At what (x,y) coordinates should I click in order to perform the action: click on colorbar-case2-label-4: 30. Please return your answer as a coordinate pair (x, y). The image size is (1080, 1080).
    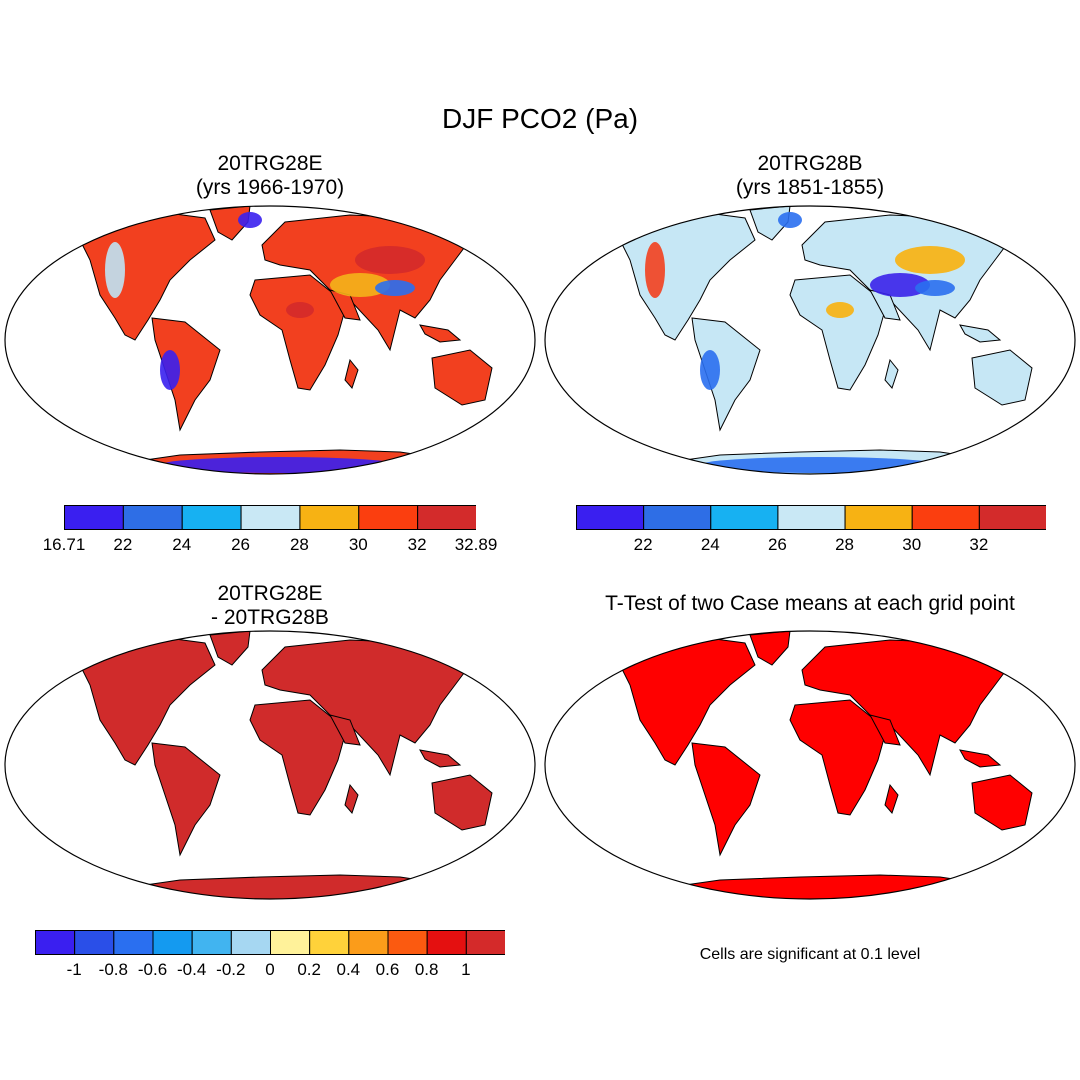
    Looking at the image, I should click on (912, 544).